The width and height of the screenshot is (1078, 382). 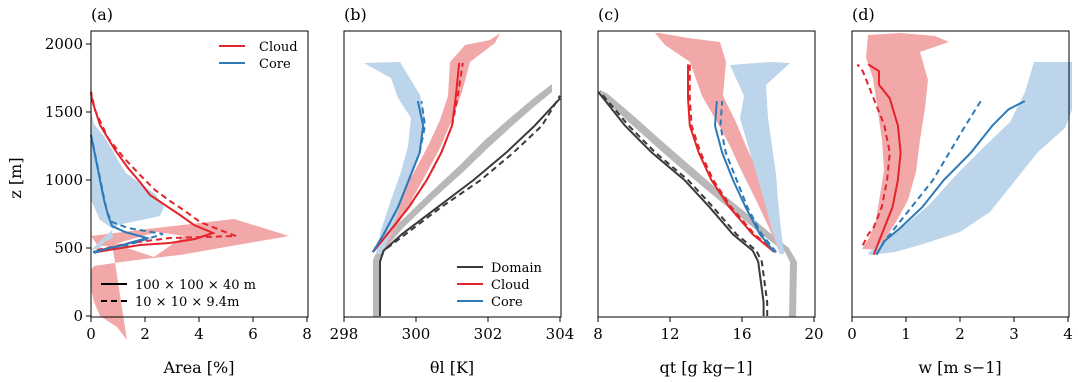 What do you see at coordinates (145, 334) in the screenshot?
I see `x-tick-label-a-2: 2` at bounding box center [145, 334].